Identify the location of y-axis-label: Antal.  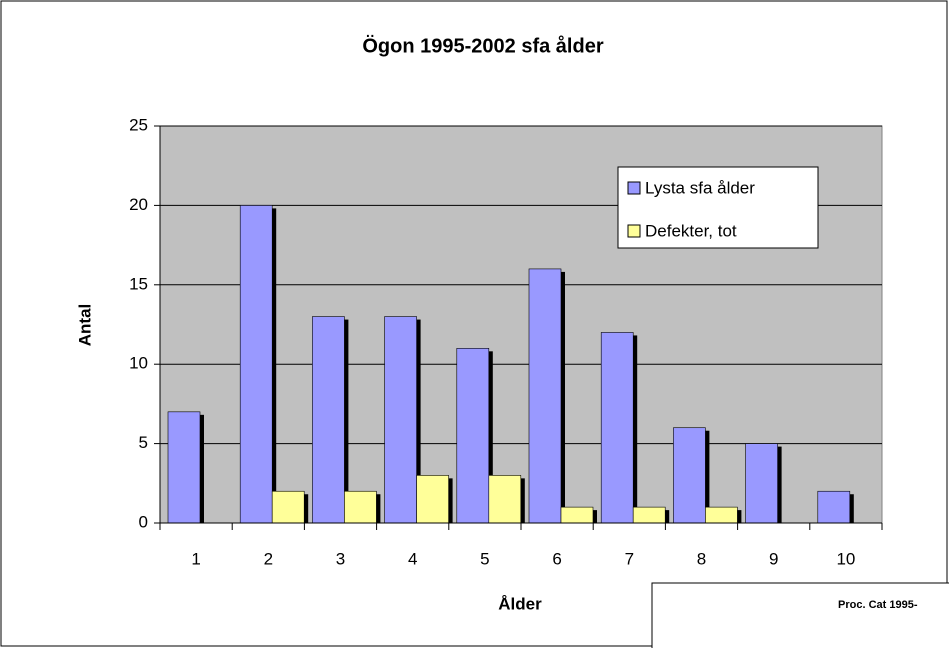
(84, 325).